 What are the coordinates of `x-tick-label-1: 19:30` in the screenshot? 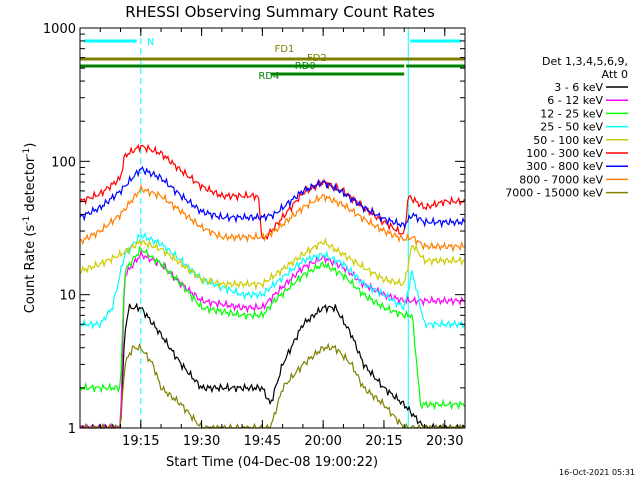 It's located at (201, 441).